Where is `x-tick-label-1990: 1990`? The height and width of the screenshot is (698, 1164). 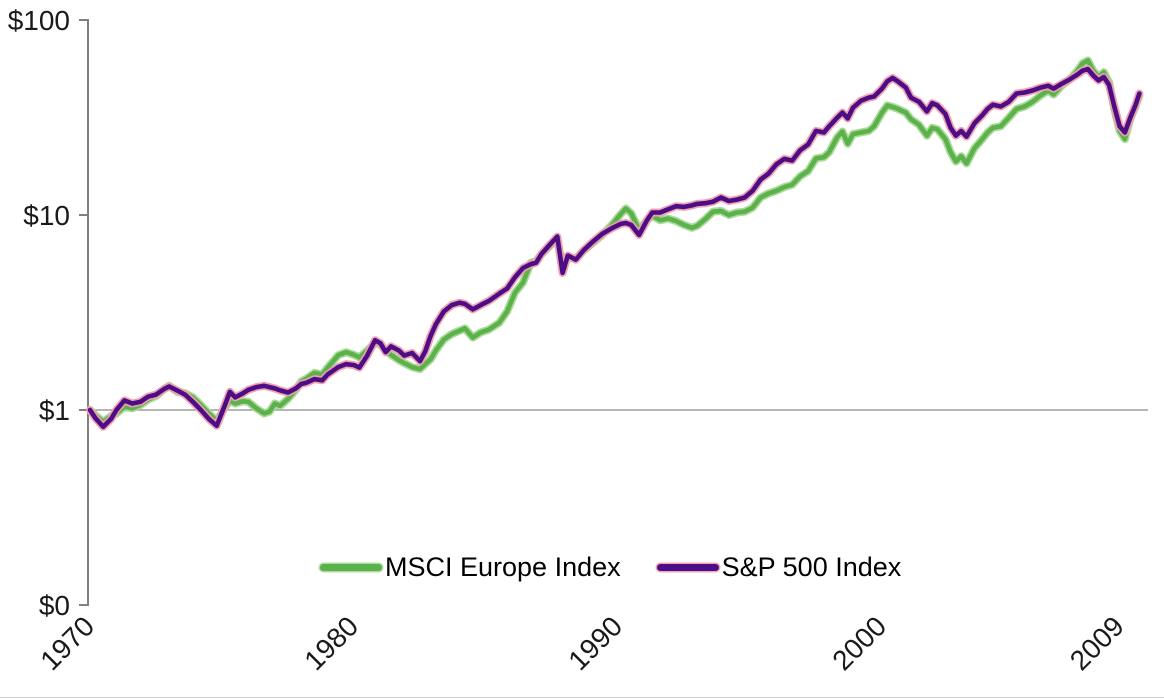
x-tick-label-1990: 1990 is located at coordinates (595, 643).